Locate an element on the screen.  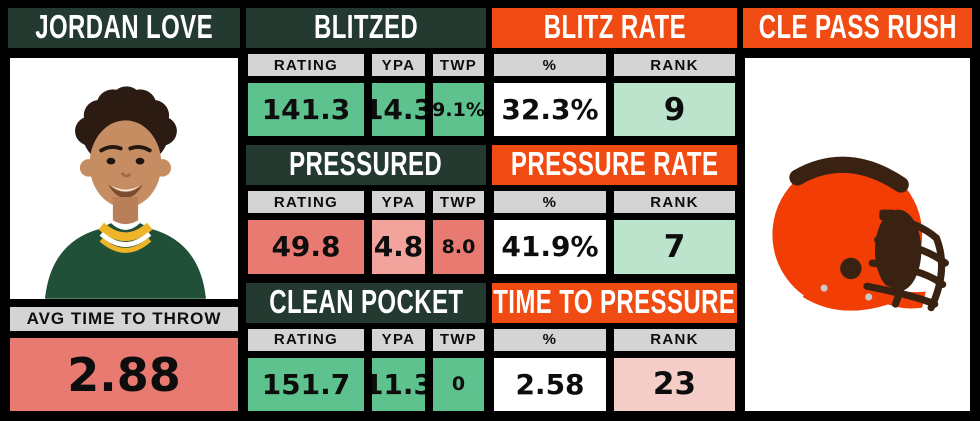
browns-helmet-icon is located at coordinates (860, 233).